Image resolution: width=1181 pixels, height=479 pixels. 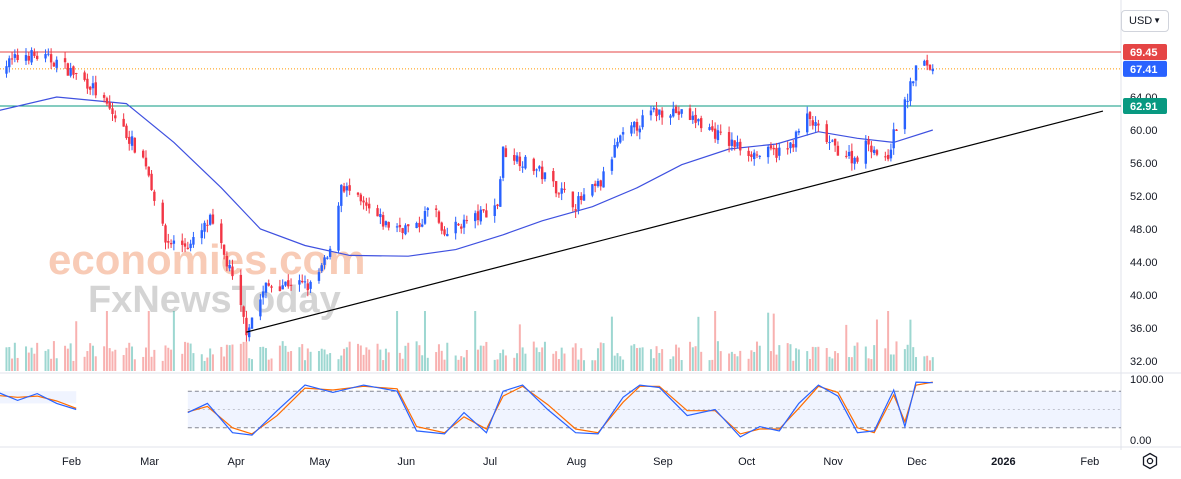 What do you see at coordinates (663, 462) in the screenshot?
I see `time-tick-label: Sep` at bounding box center [663, 462].